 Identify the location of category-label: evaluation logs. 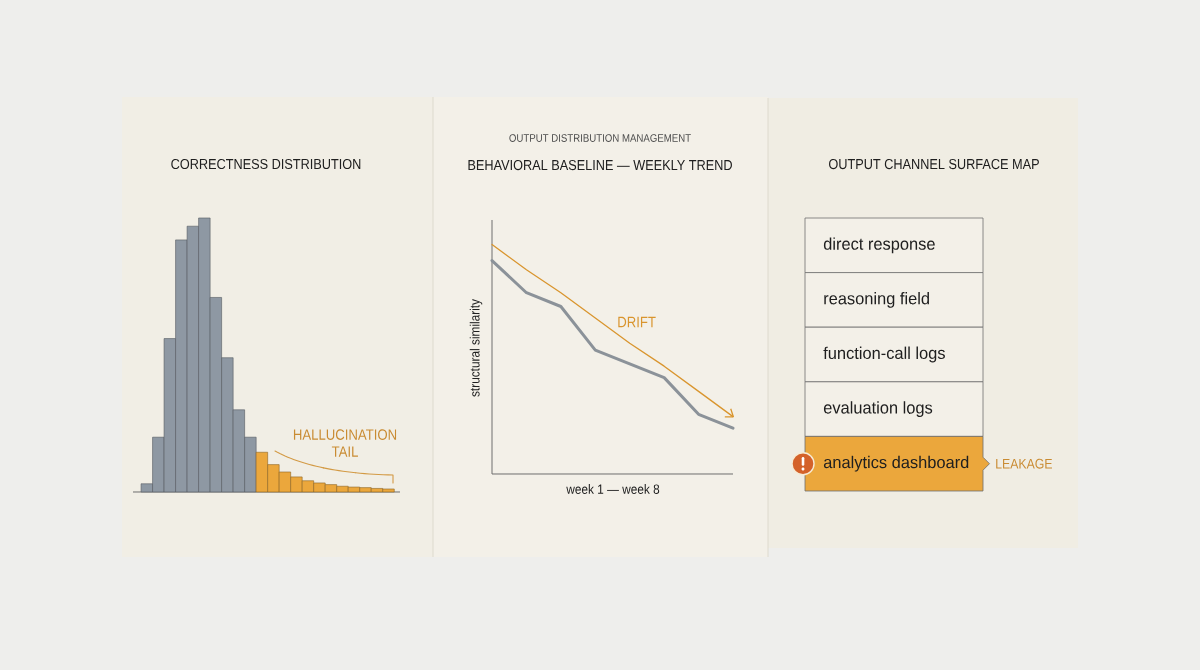
(878, 409).